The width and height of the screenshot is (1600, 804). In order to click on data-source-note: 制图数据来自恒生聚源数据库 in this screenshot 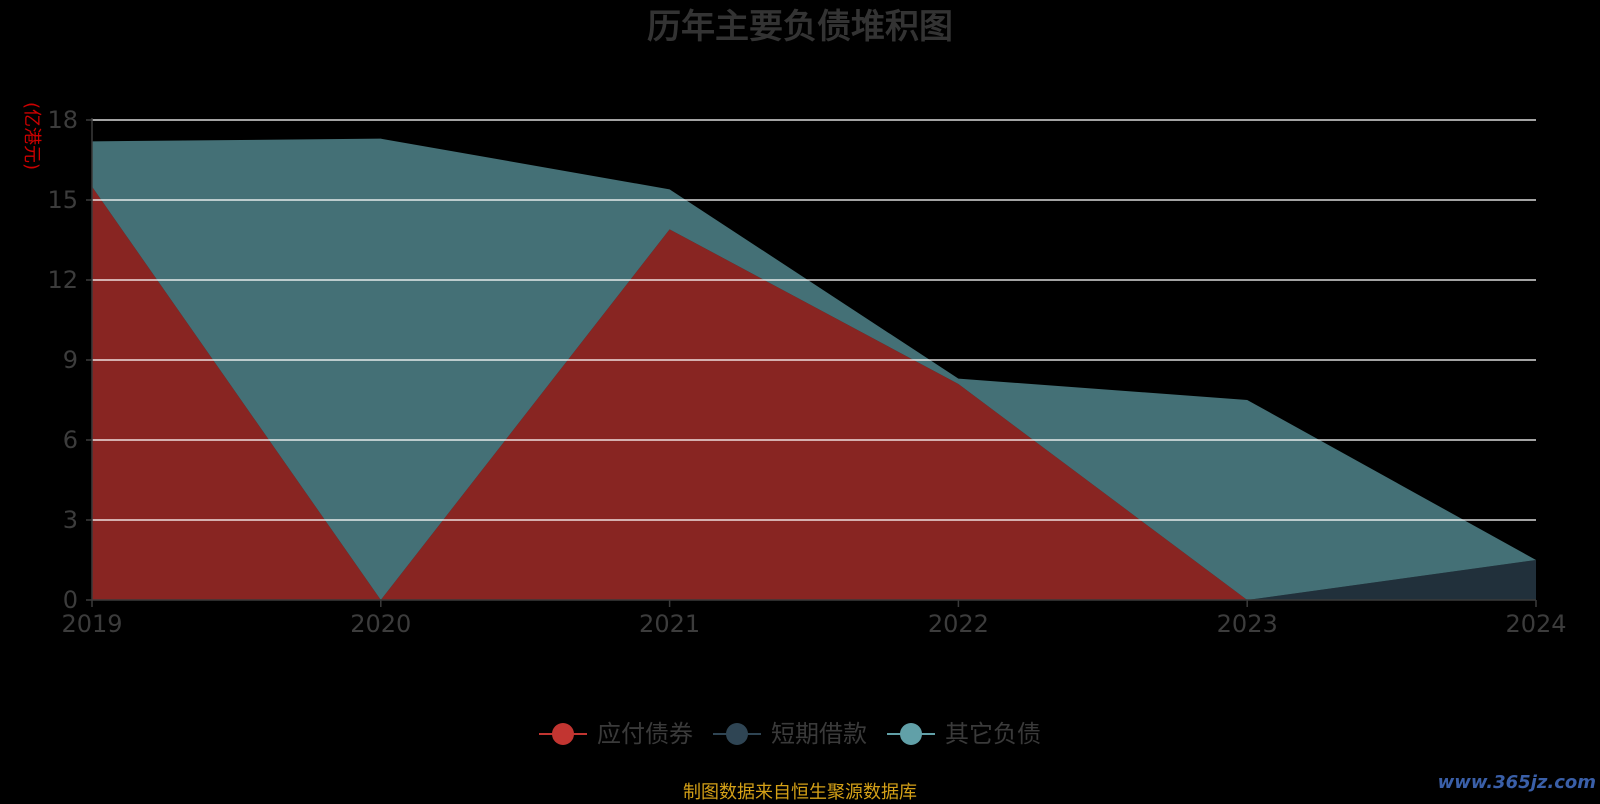, I will do `click(800, 792)`.